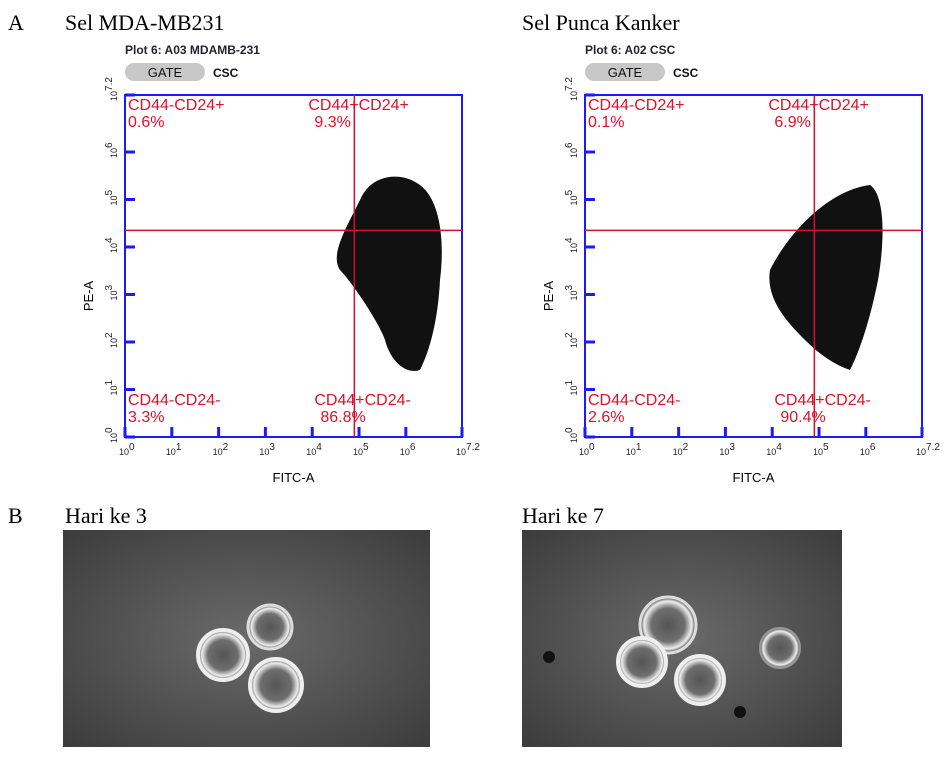 The width and height of the screenshot is (944, 773). Describe the element at coordinates (145, 22) in the screenshot. I see `plot-heading: Sel MDA-MB231` at that location.